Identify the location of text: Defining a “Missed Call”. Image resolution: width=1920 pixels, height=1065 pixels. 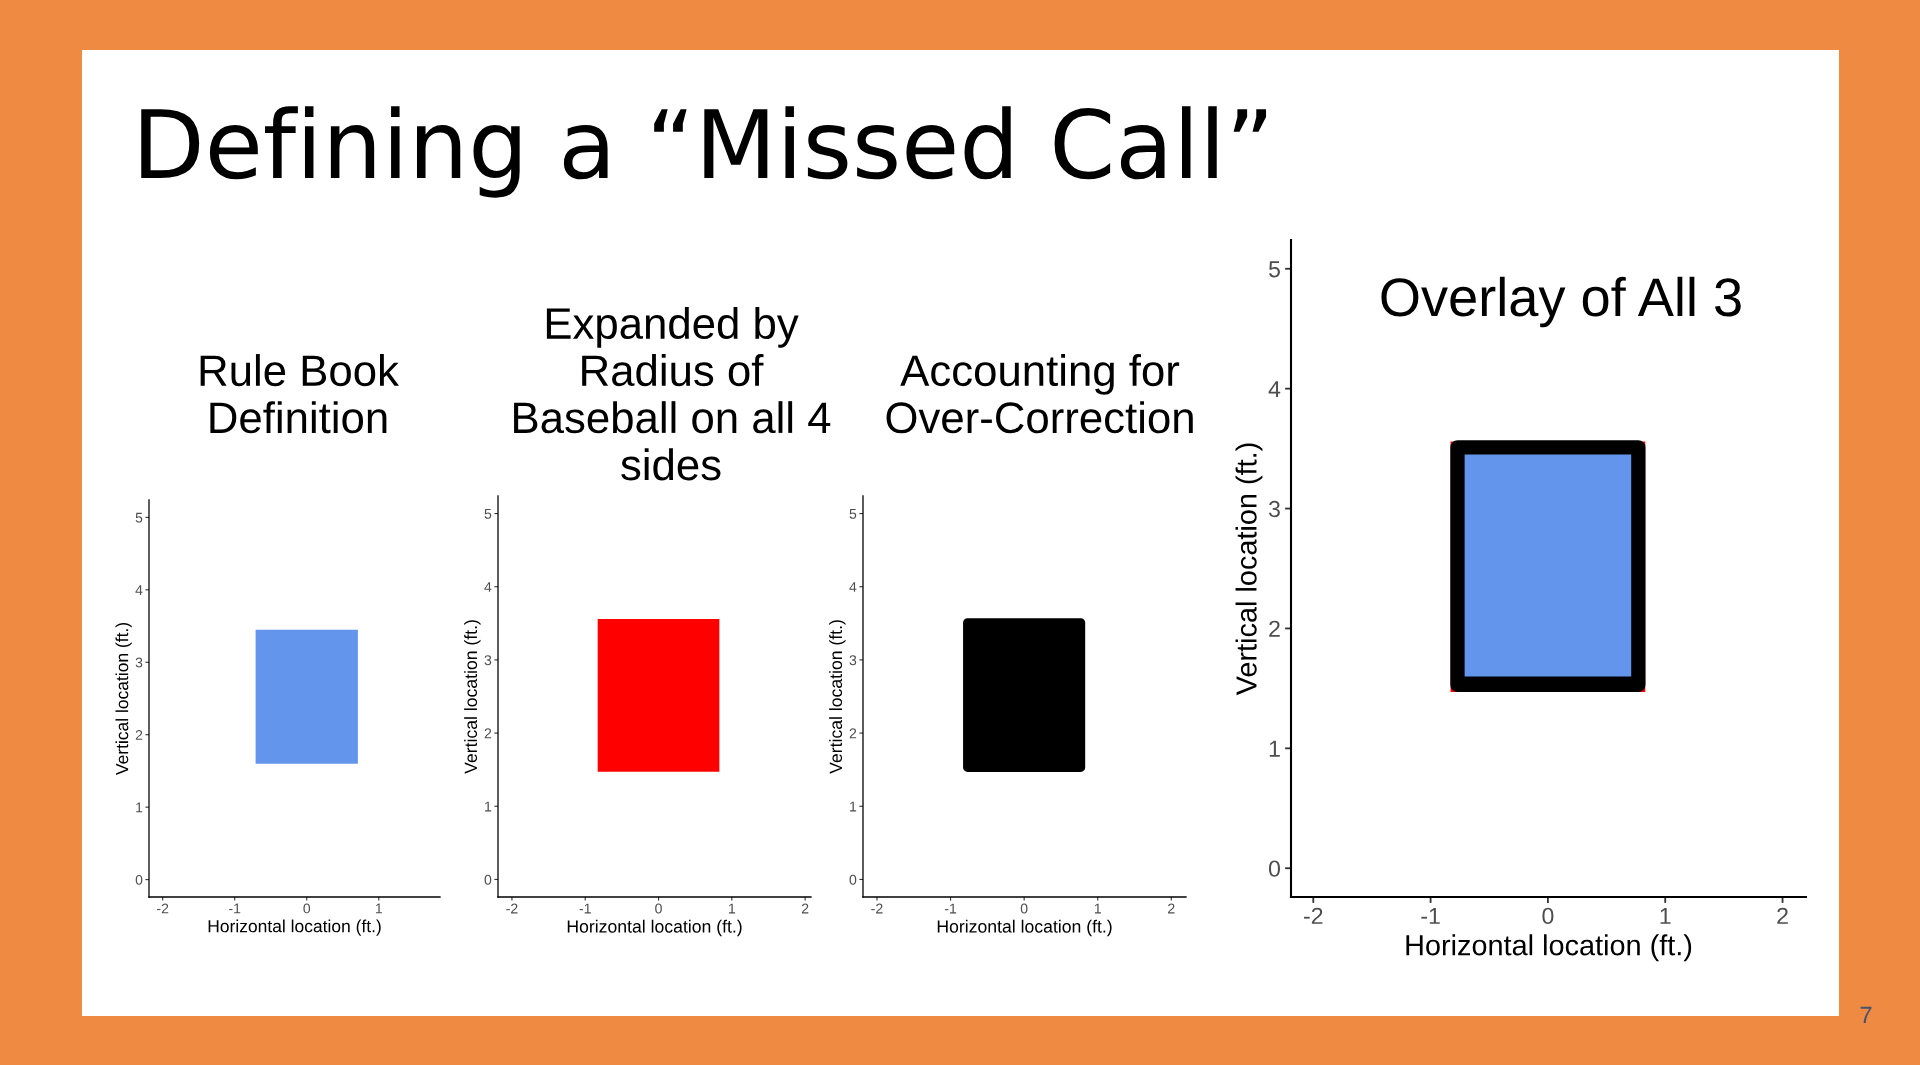
(704, 152).